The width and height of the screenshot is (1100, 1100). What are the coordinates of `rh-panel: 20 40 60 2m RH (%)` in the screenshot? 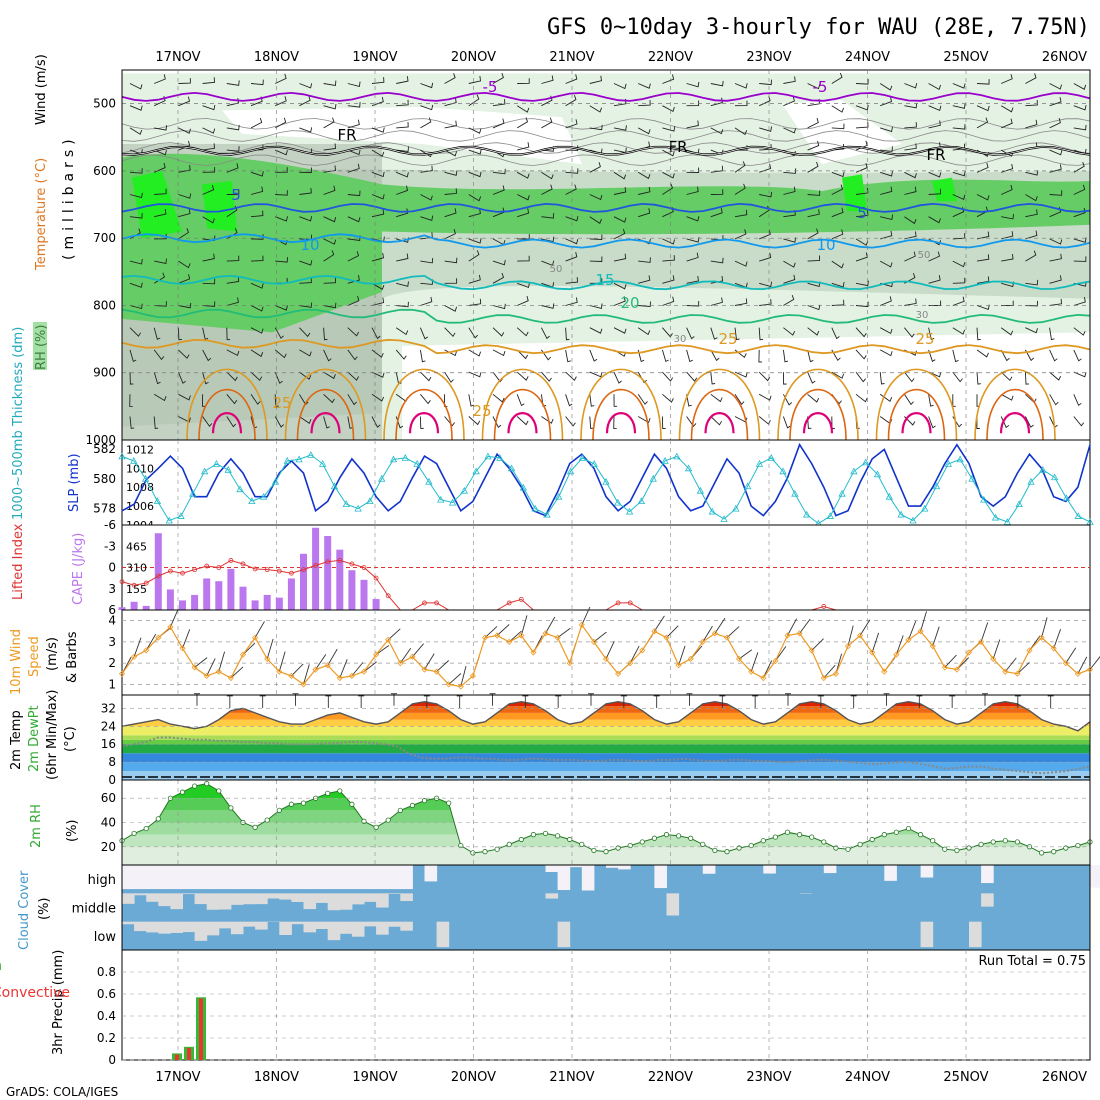 It's located at (561, 822).